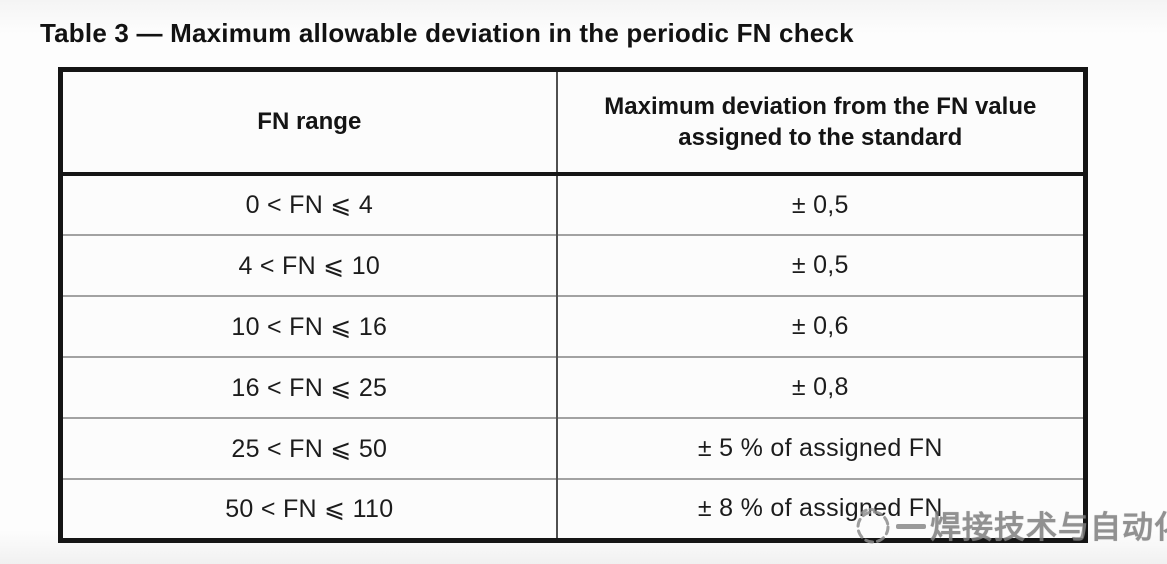  What do you see at coordinates (820, 448) in the screenshot?
I see `deviation-cell: ± 5 % of assigned FN` at bounding box center [820, 448].